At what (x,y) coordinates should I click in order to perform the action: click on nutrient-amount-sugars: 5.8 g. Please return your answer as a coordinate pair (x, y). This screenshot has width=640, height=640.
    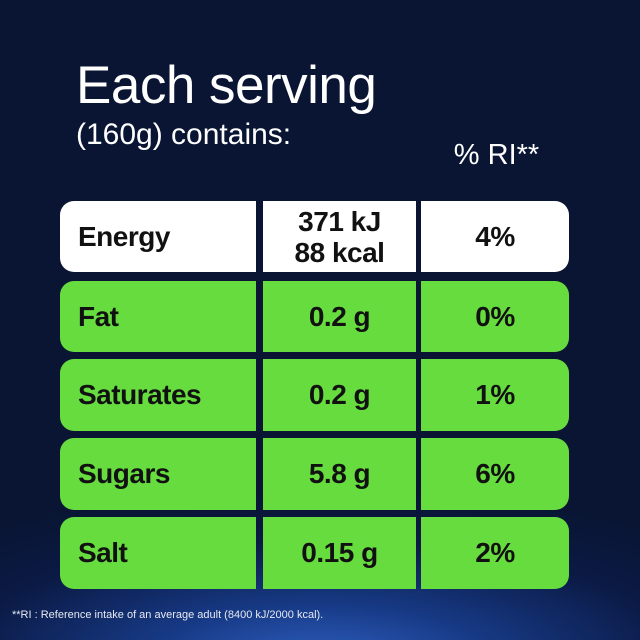
    Looking at the image, I should click on (339, 474).